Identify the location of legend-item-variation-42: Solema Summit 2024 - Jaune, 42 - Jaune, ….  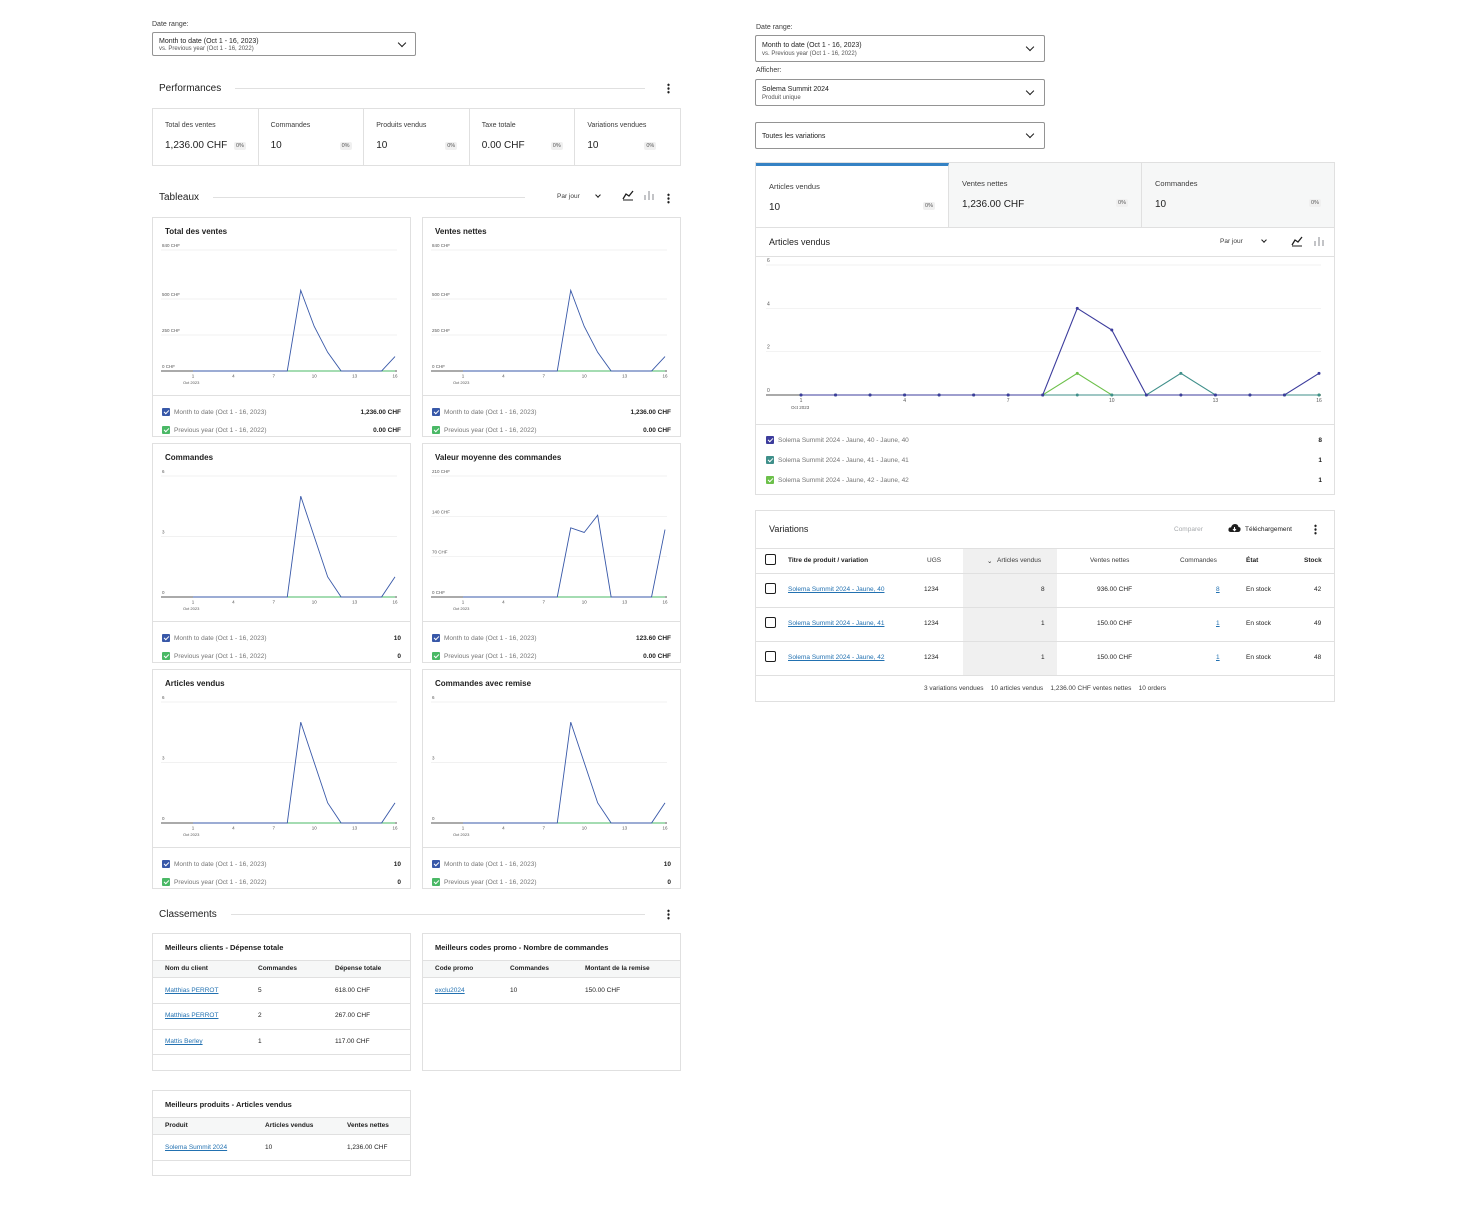
(1044, 480).